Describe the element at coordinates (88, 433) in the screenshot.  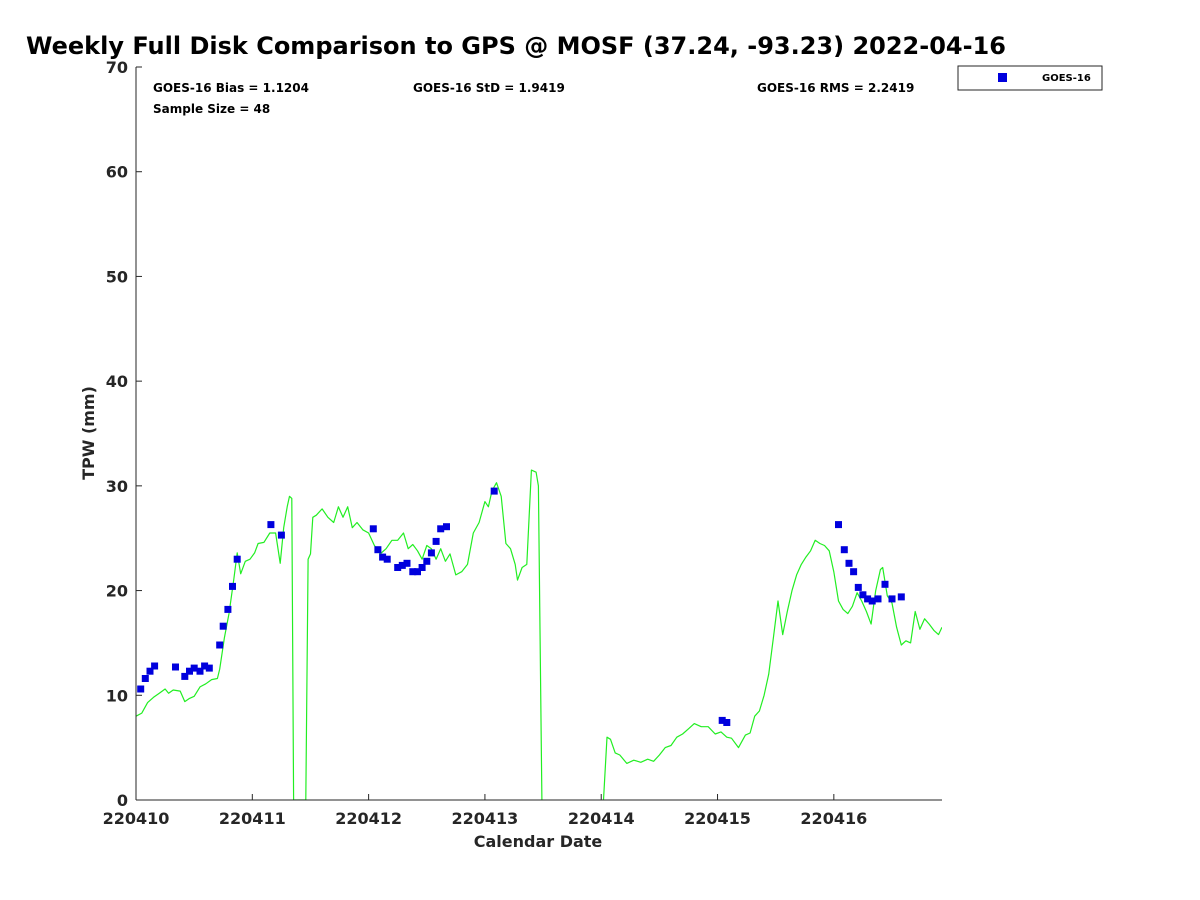
I see `y-axis-label: TPW (mm)` at that location.